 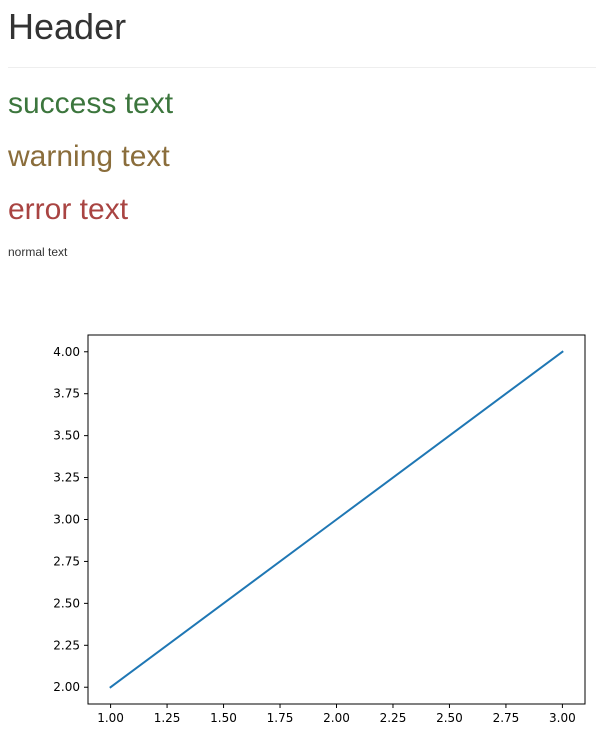 I want to click on y-tick-label: 2.75, so click(x=66, y=561).